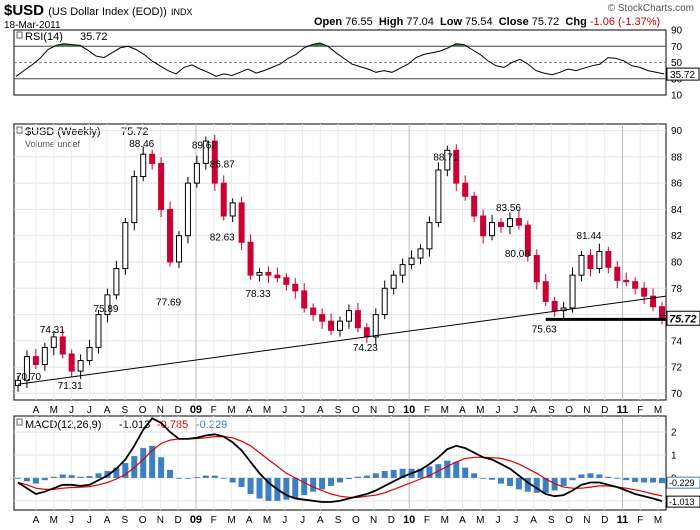 The width and height of the screenshot is (700, 530). I want to click on macd-hist-last-value: -0.229, so click(682, 483).